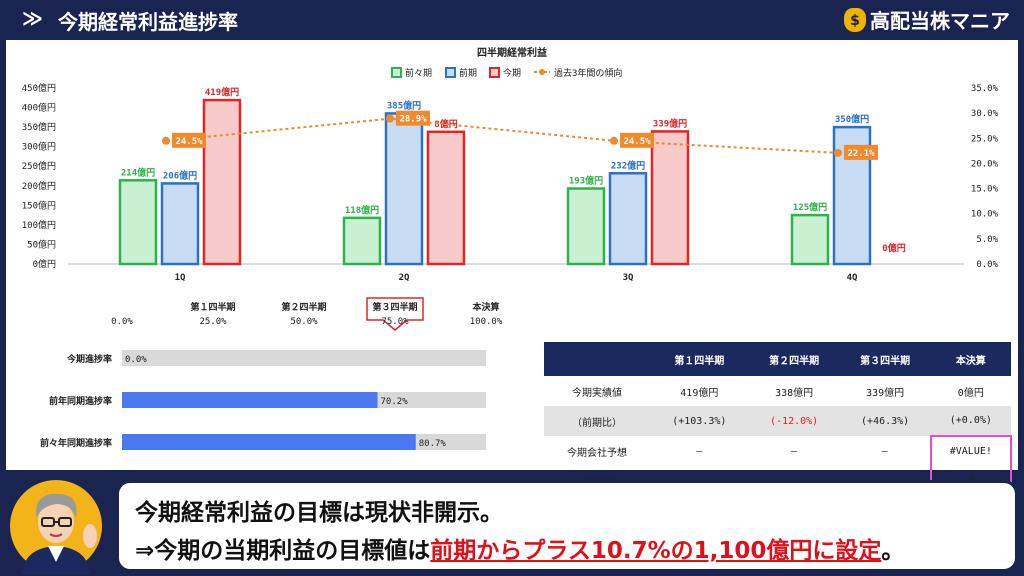 The image size is (1024, 576). What do you see at coordinates (486, 322) in the screenshot?
I see `x-tick-label: 100.0%` at bounding box center [486, 322].